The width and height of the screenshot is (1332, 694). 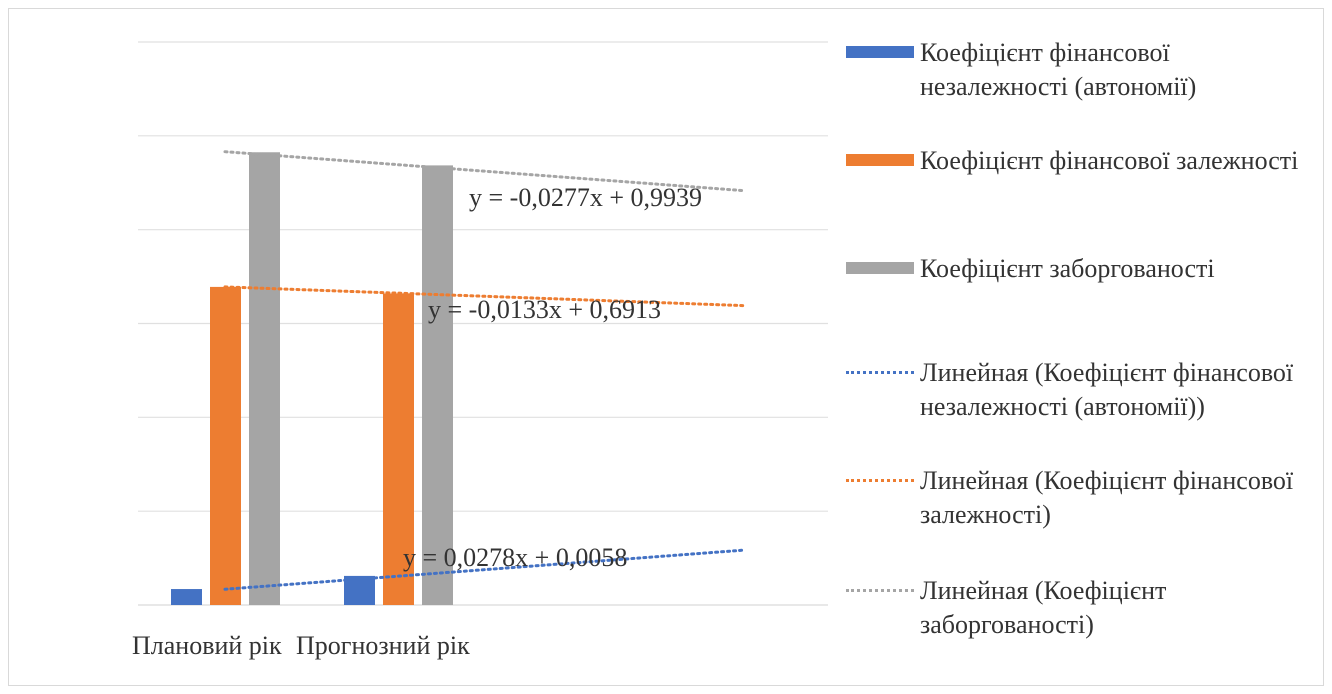 What do you see at coordinates (383, 645) in the screenshot?
I see `category-label: Прогнозний рік` at bounding box center [383, 645].